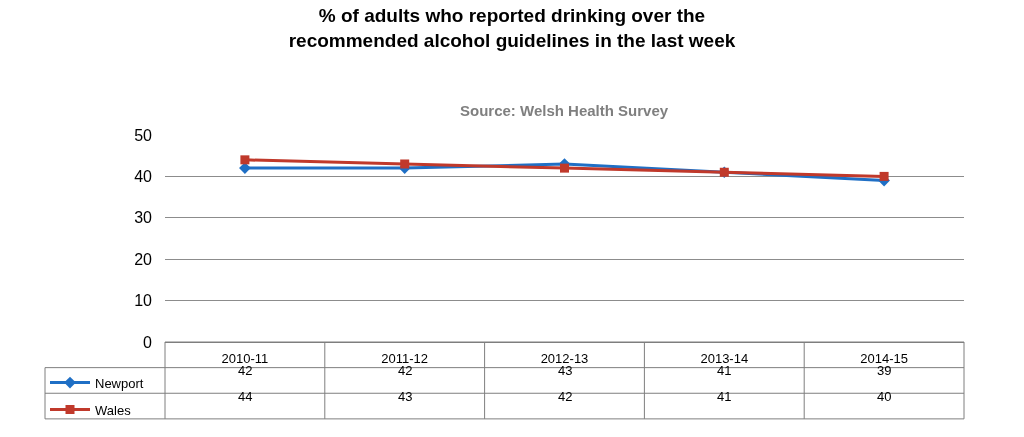 This screenshot has height=437, width=1024. What do you see at coordinates (143, 218) in the screenshot?
I see `y-tick-label: 30` at bounding box center [143, 218].